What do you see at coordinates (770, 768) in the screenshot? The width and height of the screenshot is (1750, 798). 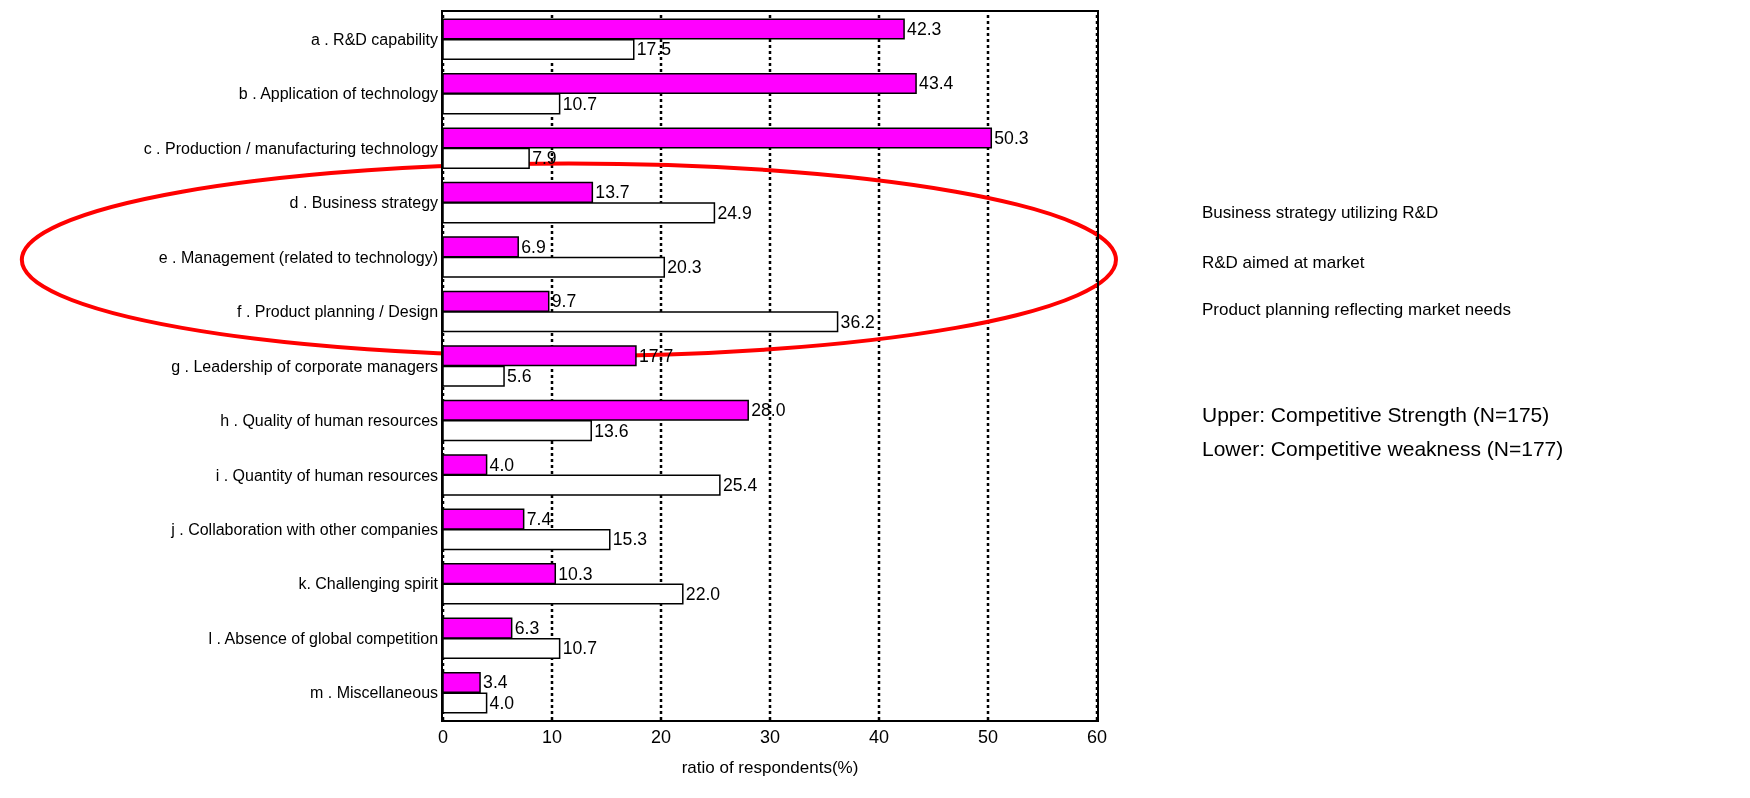 I see `x-axis-title: ratio of respondents(%)` at bounding box center [770, 768].